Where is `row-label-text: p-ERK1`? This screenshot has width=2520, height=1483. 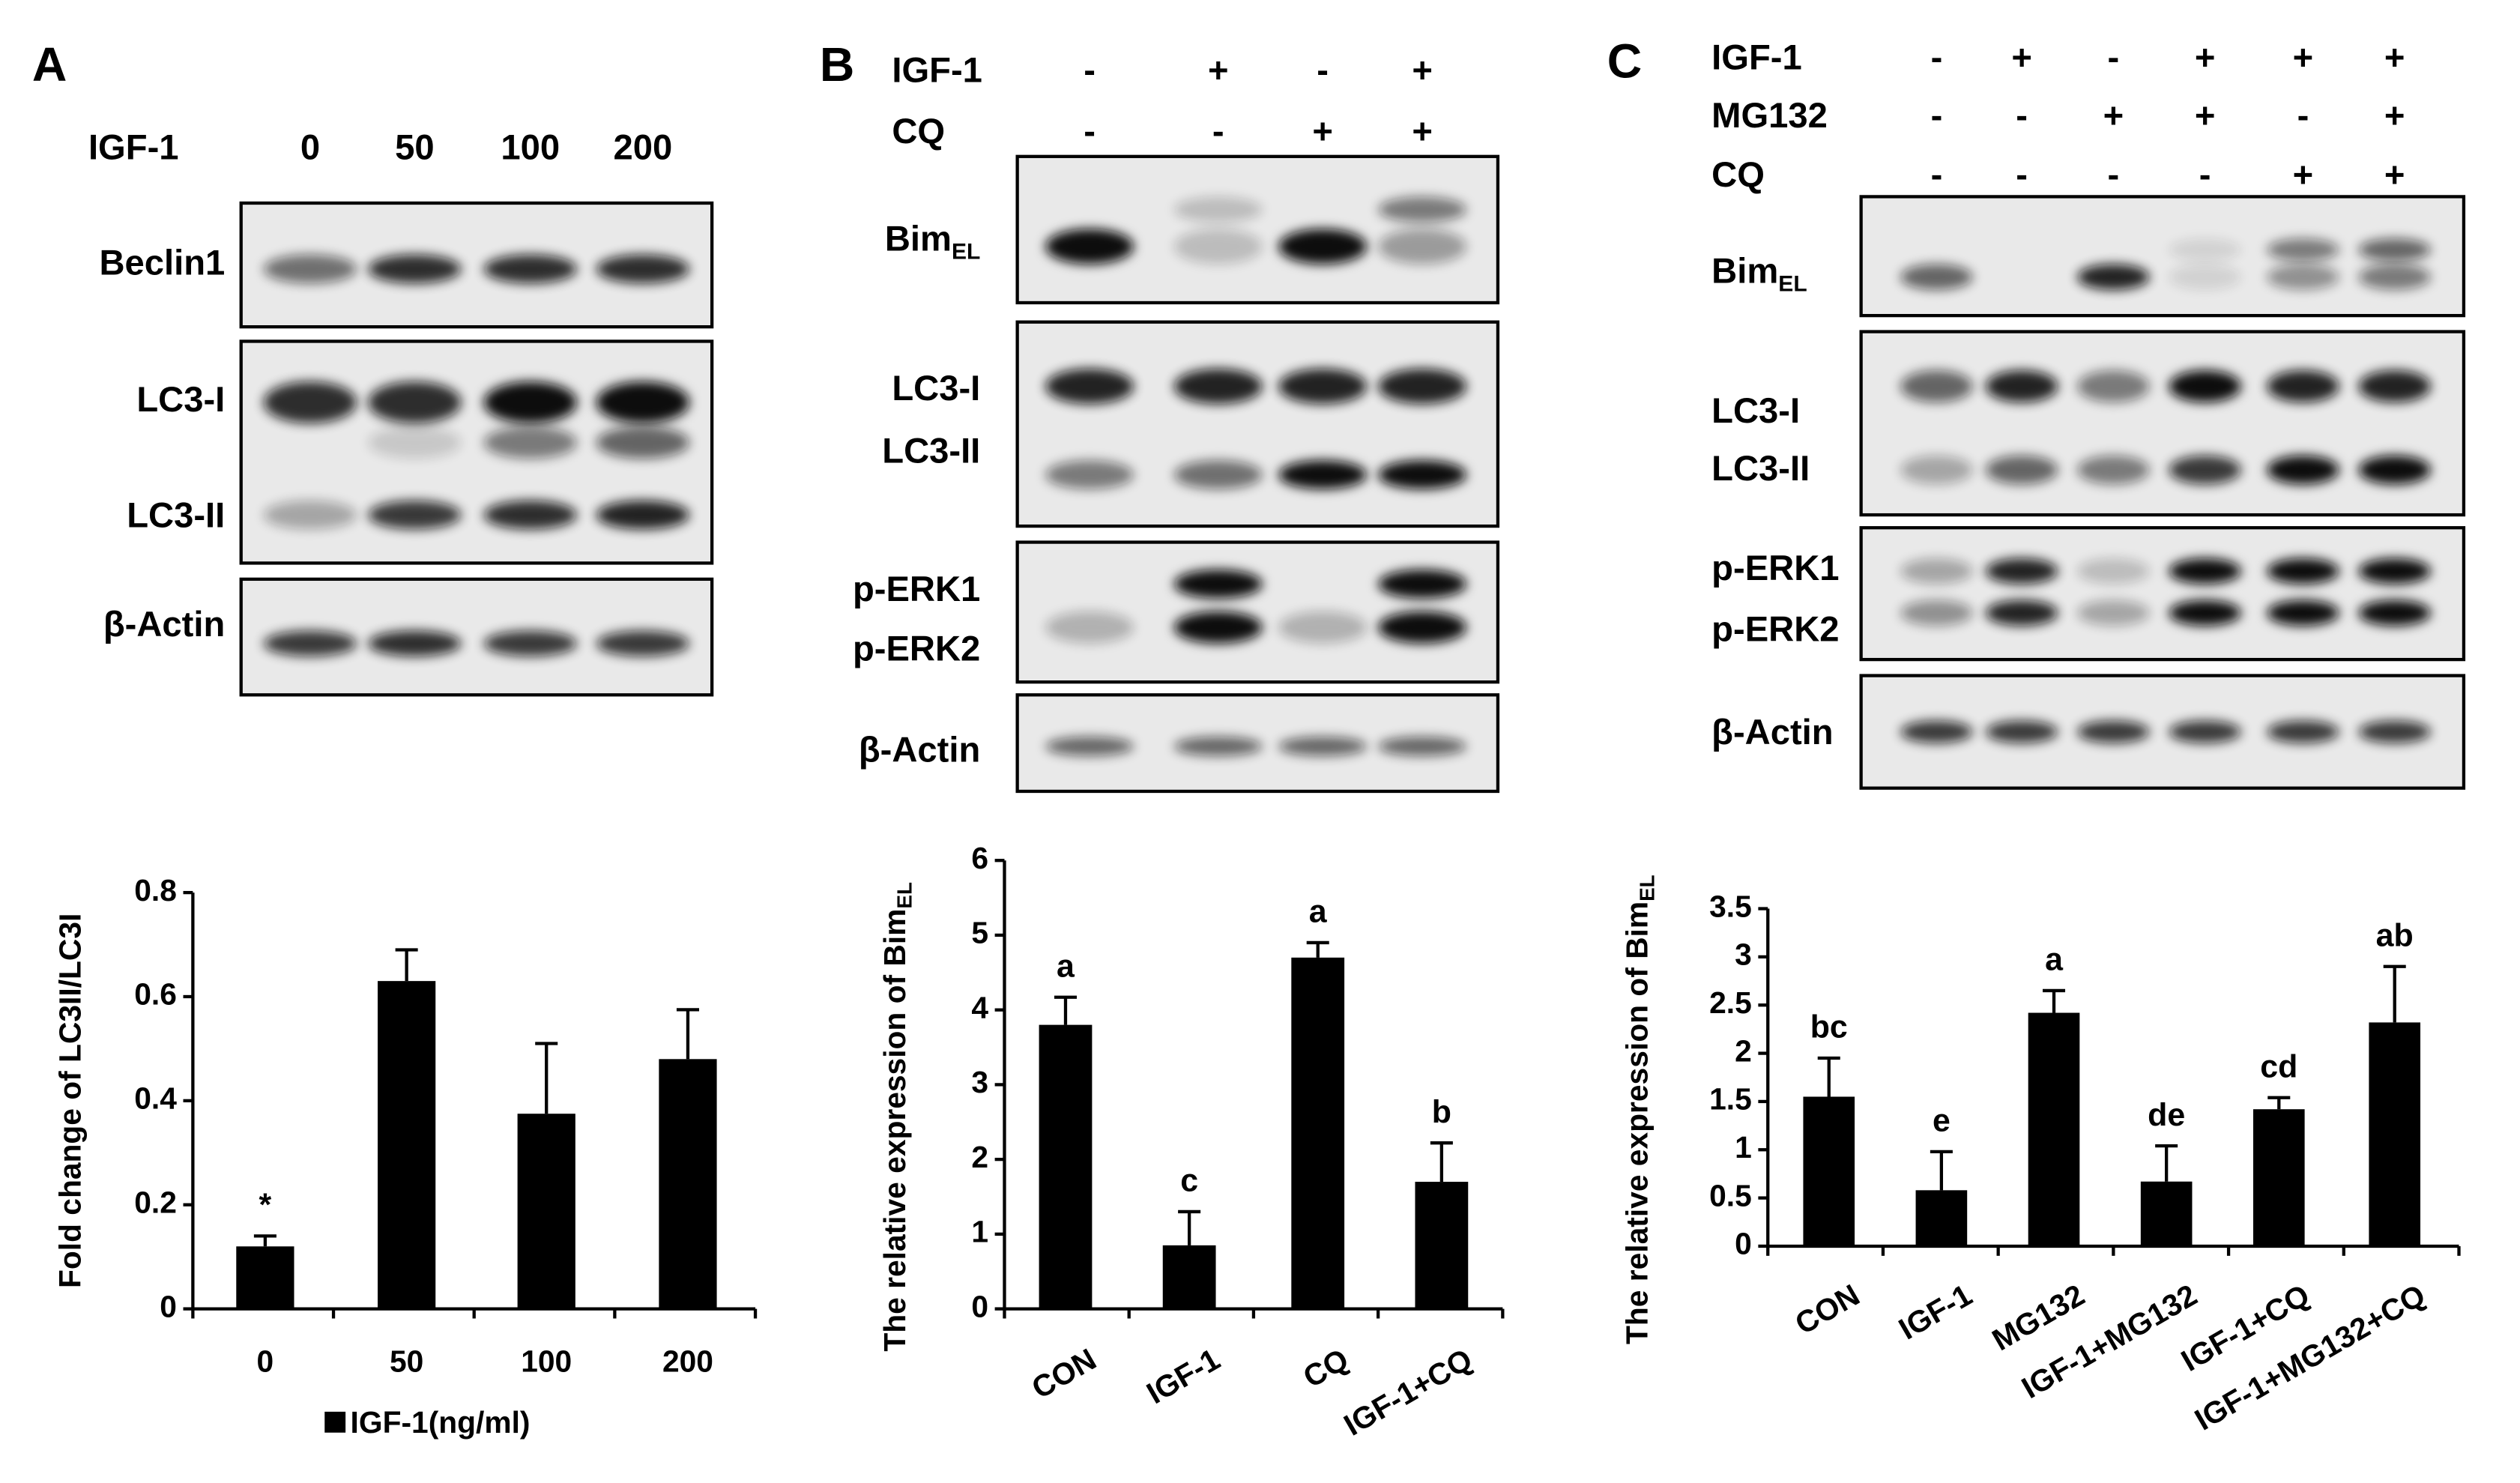
row-label-text: p-ERK1 is located at coordinates (1775, 568).